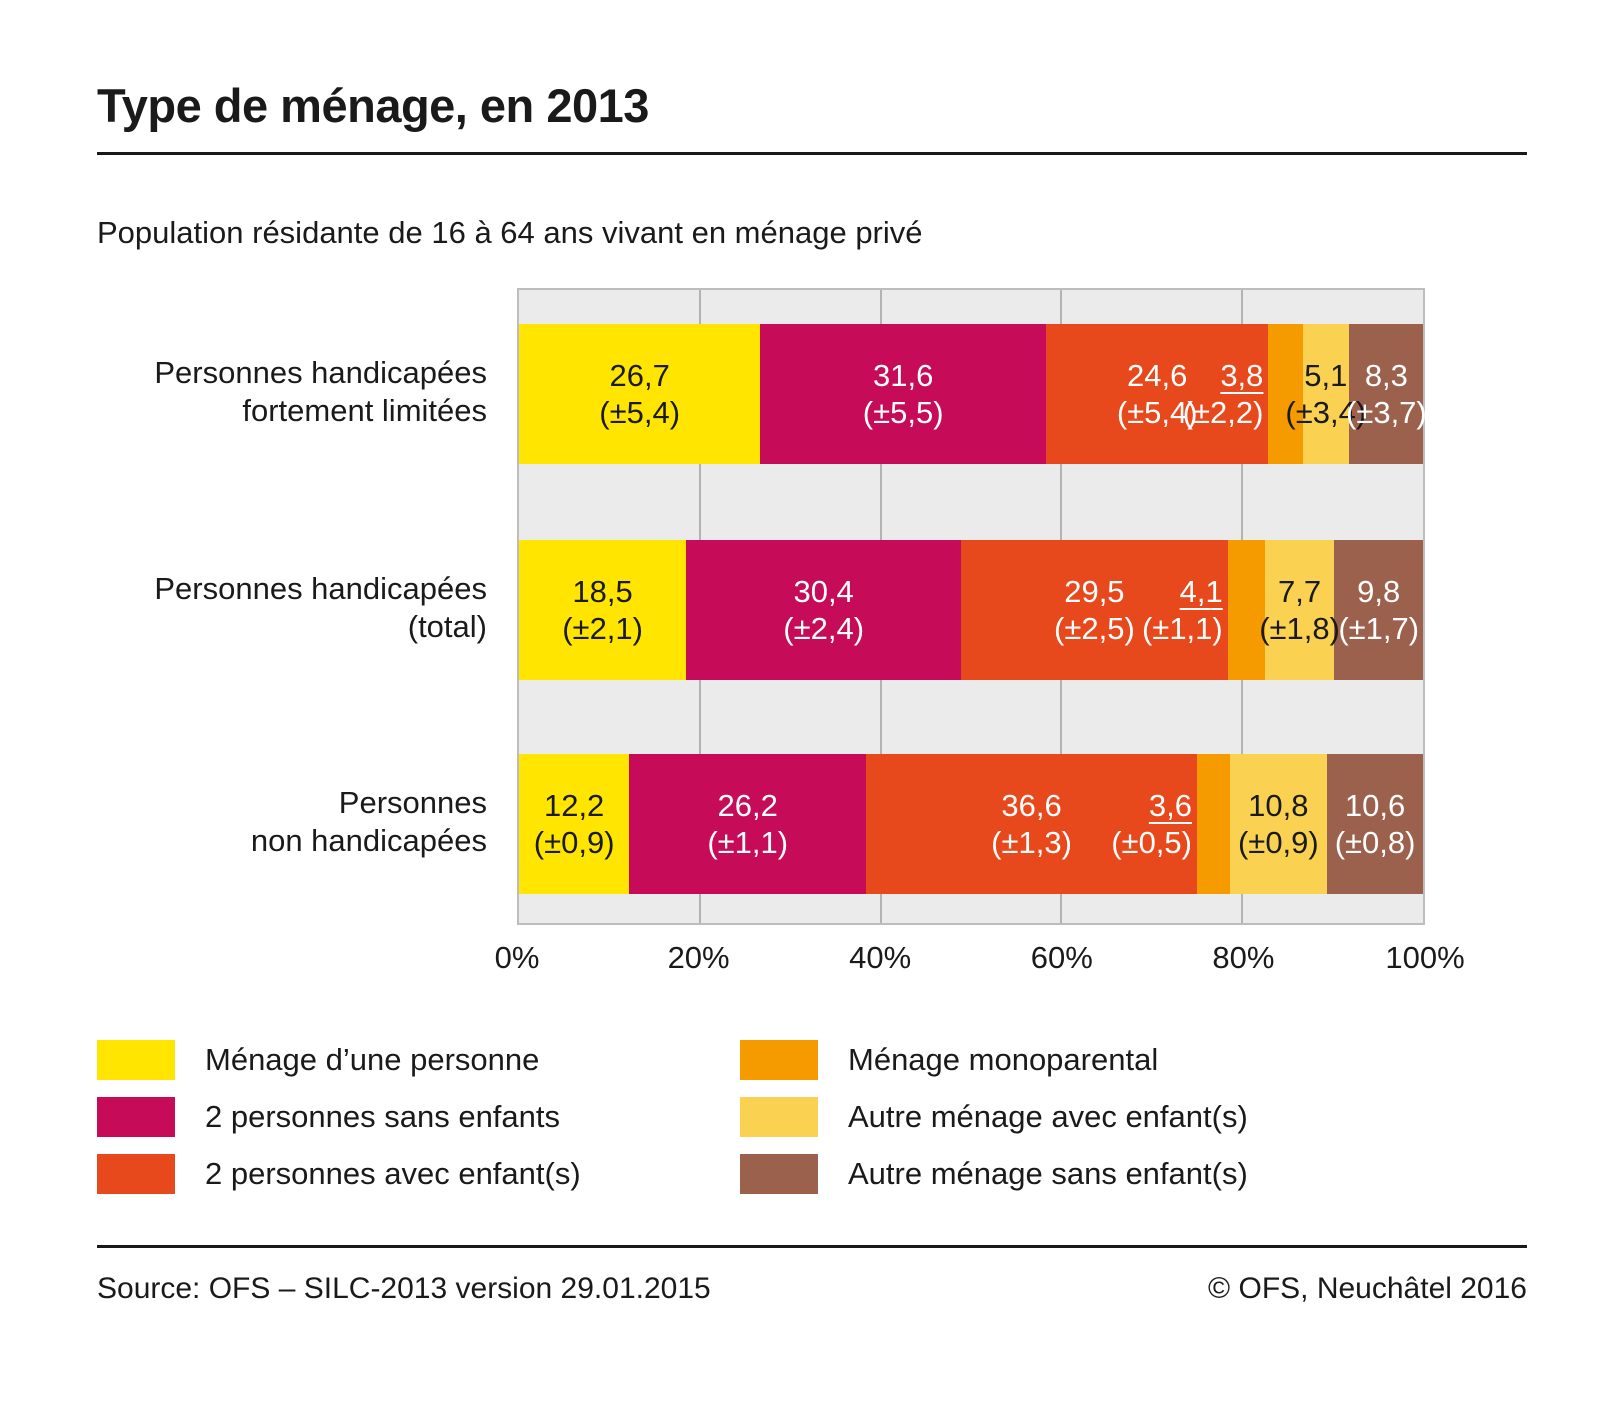 This screenshot has width=1624, height=1419. I want to click on segment-label: 26,2 (±1,1), so click(747, 824).